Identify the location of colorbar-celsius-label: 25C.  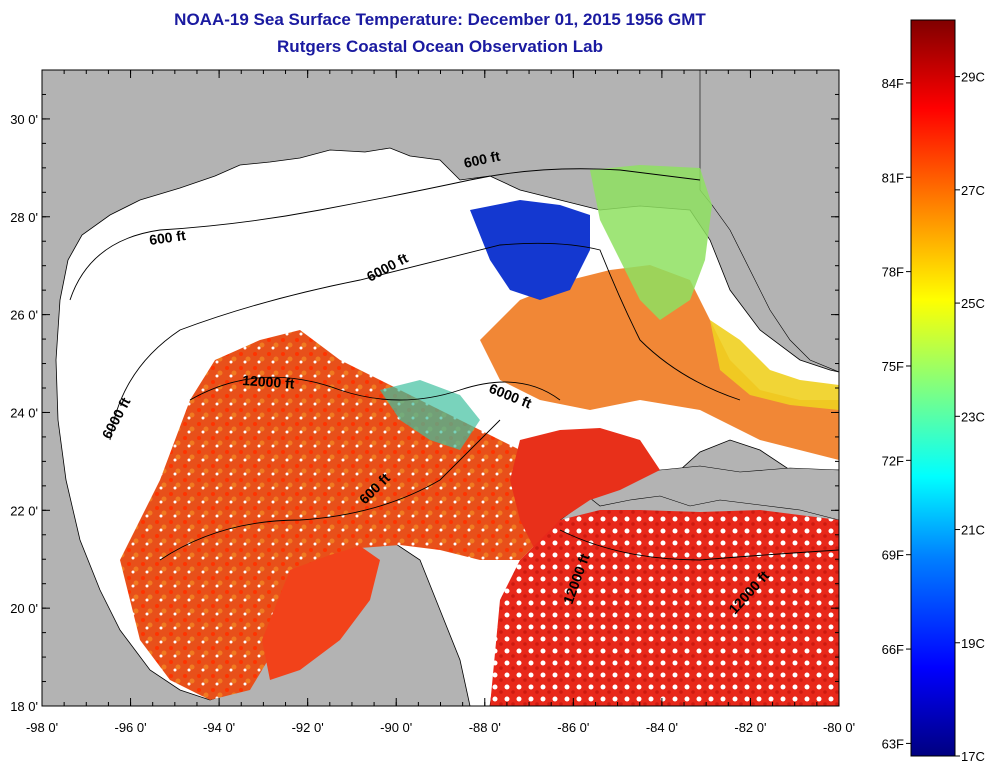
(973, 303).